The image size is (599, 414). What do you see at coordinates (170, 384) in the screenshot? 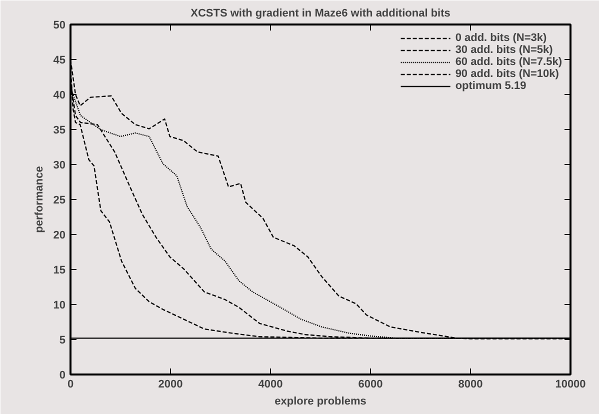
I see `x-tick-label: 2000` at bounding box center [170, 384].